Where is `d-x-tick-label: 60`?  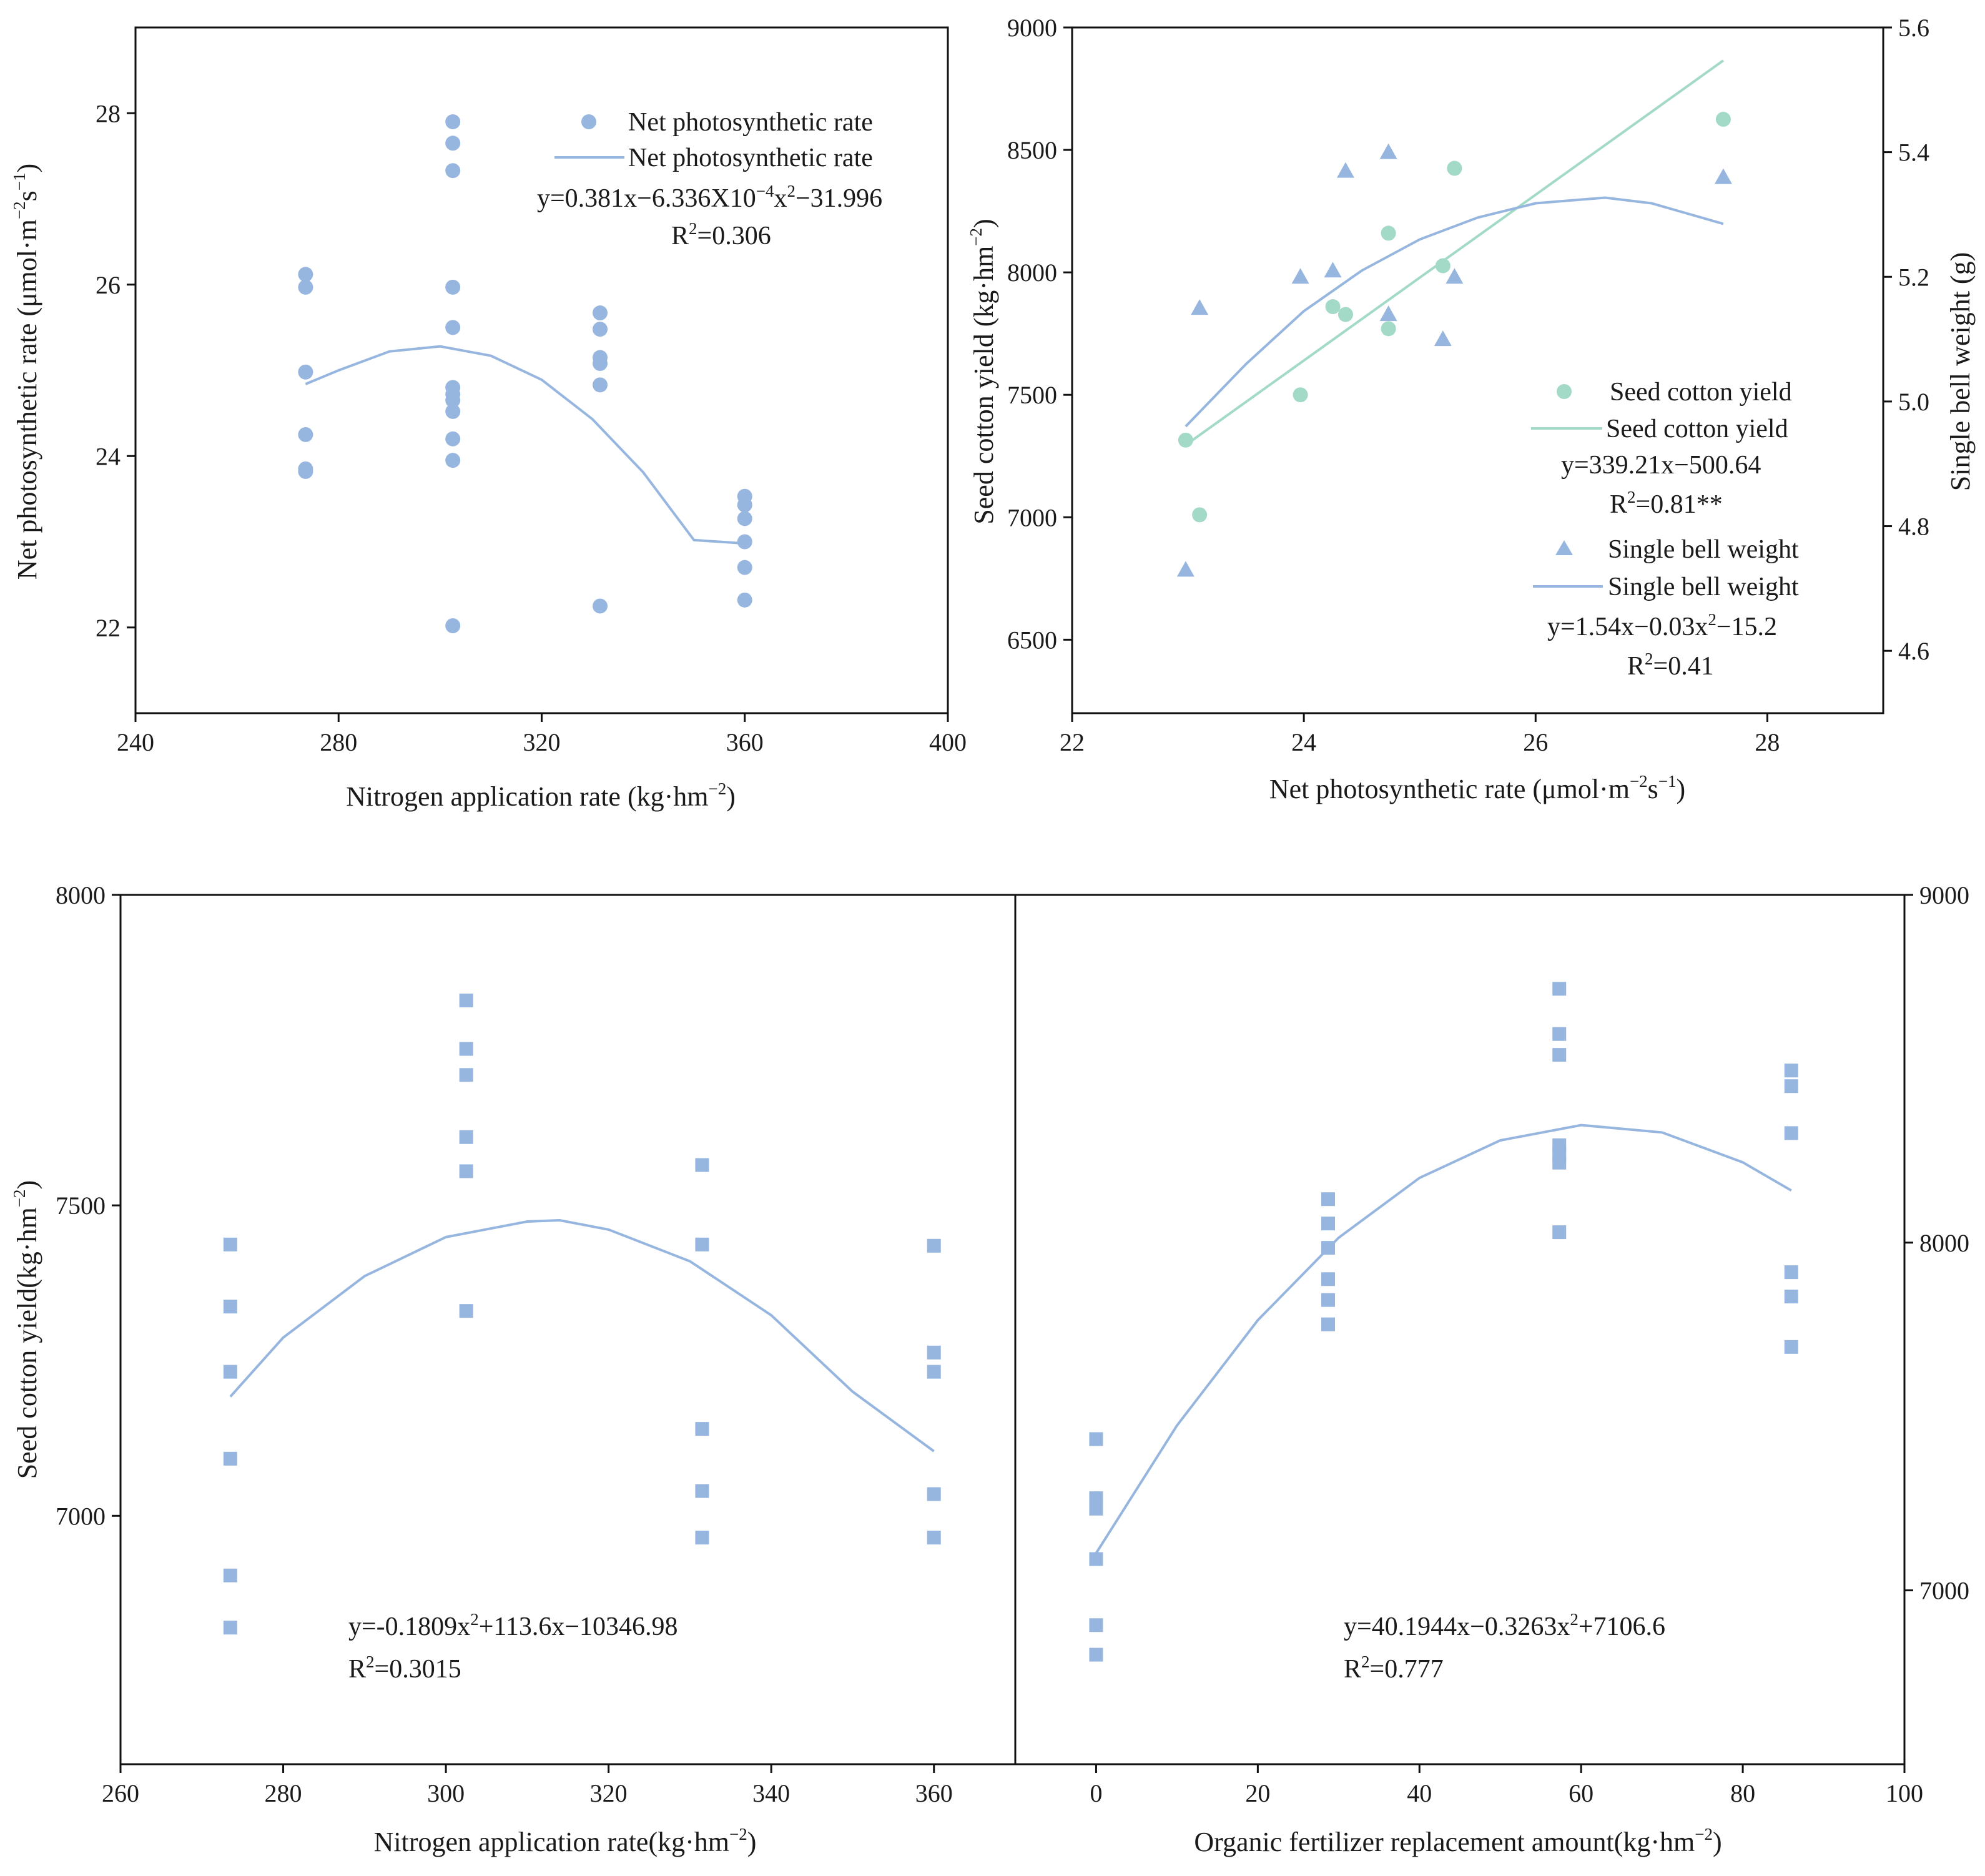 d-x-tick-label: 60 is located at coordinates (1581, 1793).